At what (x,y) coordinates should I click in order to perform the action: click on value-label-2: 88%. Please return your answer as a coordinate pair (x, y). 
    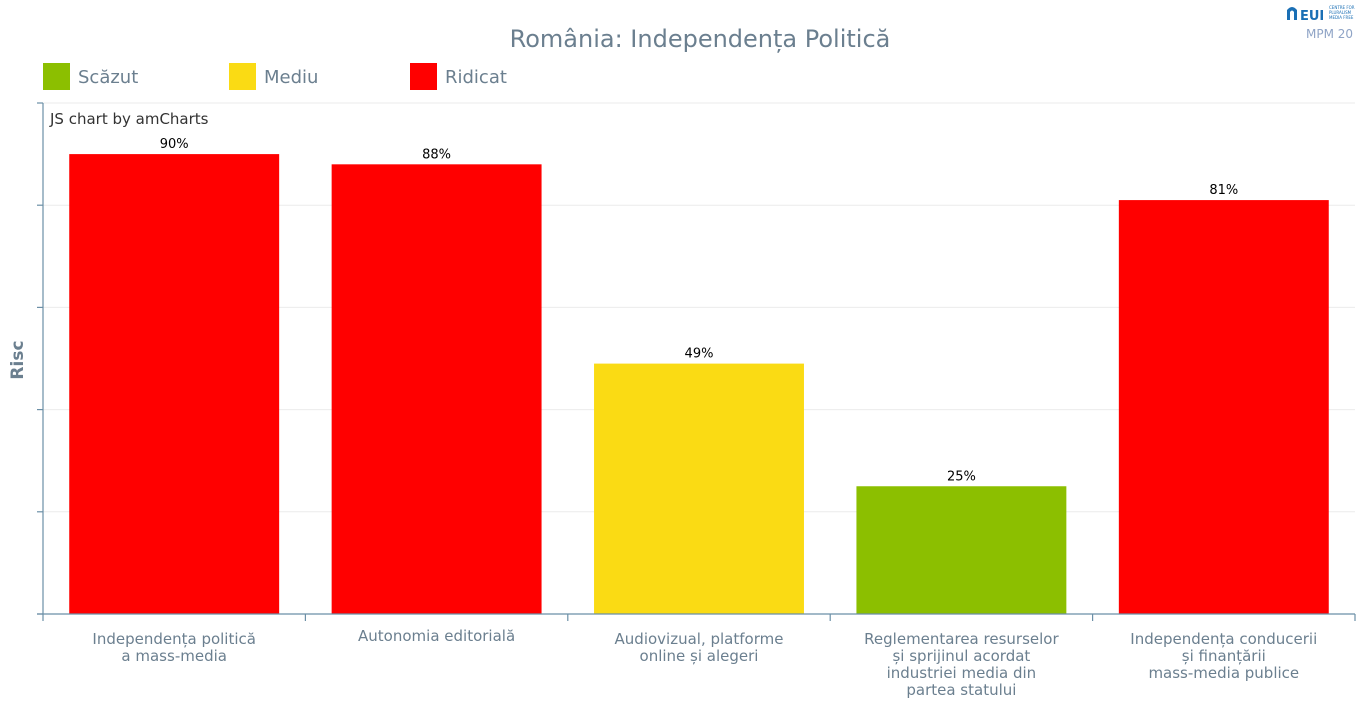
    Looking at the image, I should click on (436, 154).